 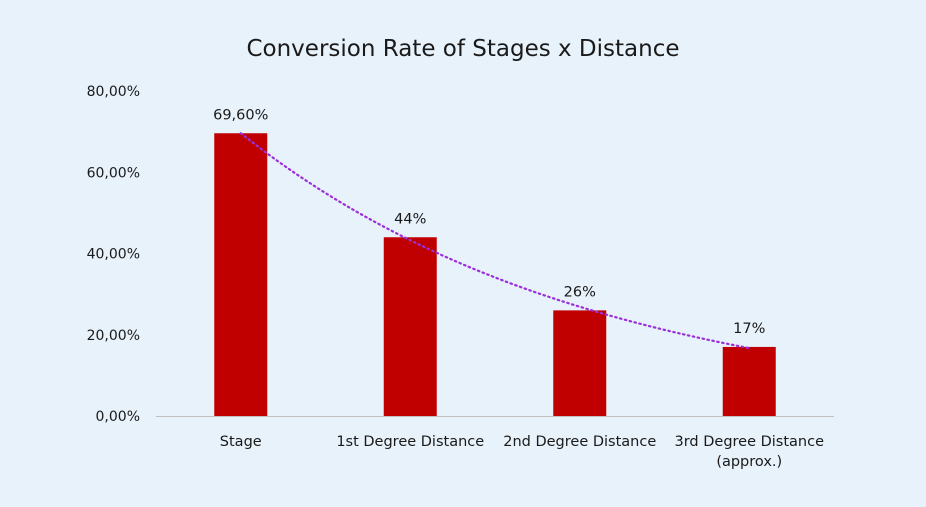 I want to click on category-label: Stage, so click(x=241, y=442).